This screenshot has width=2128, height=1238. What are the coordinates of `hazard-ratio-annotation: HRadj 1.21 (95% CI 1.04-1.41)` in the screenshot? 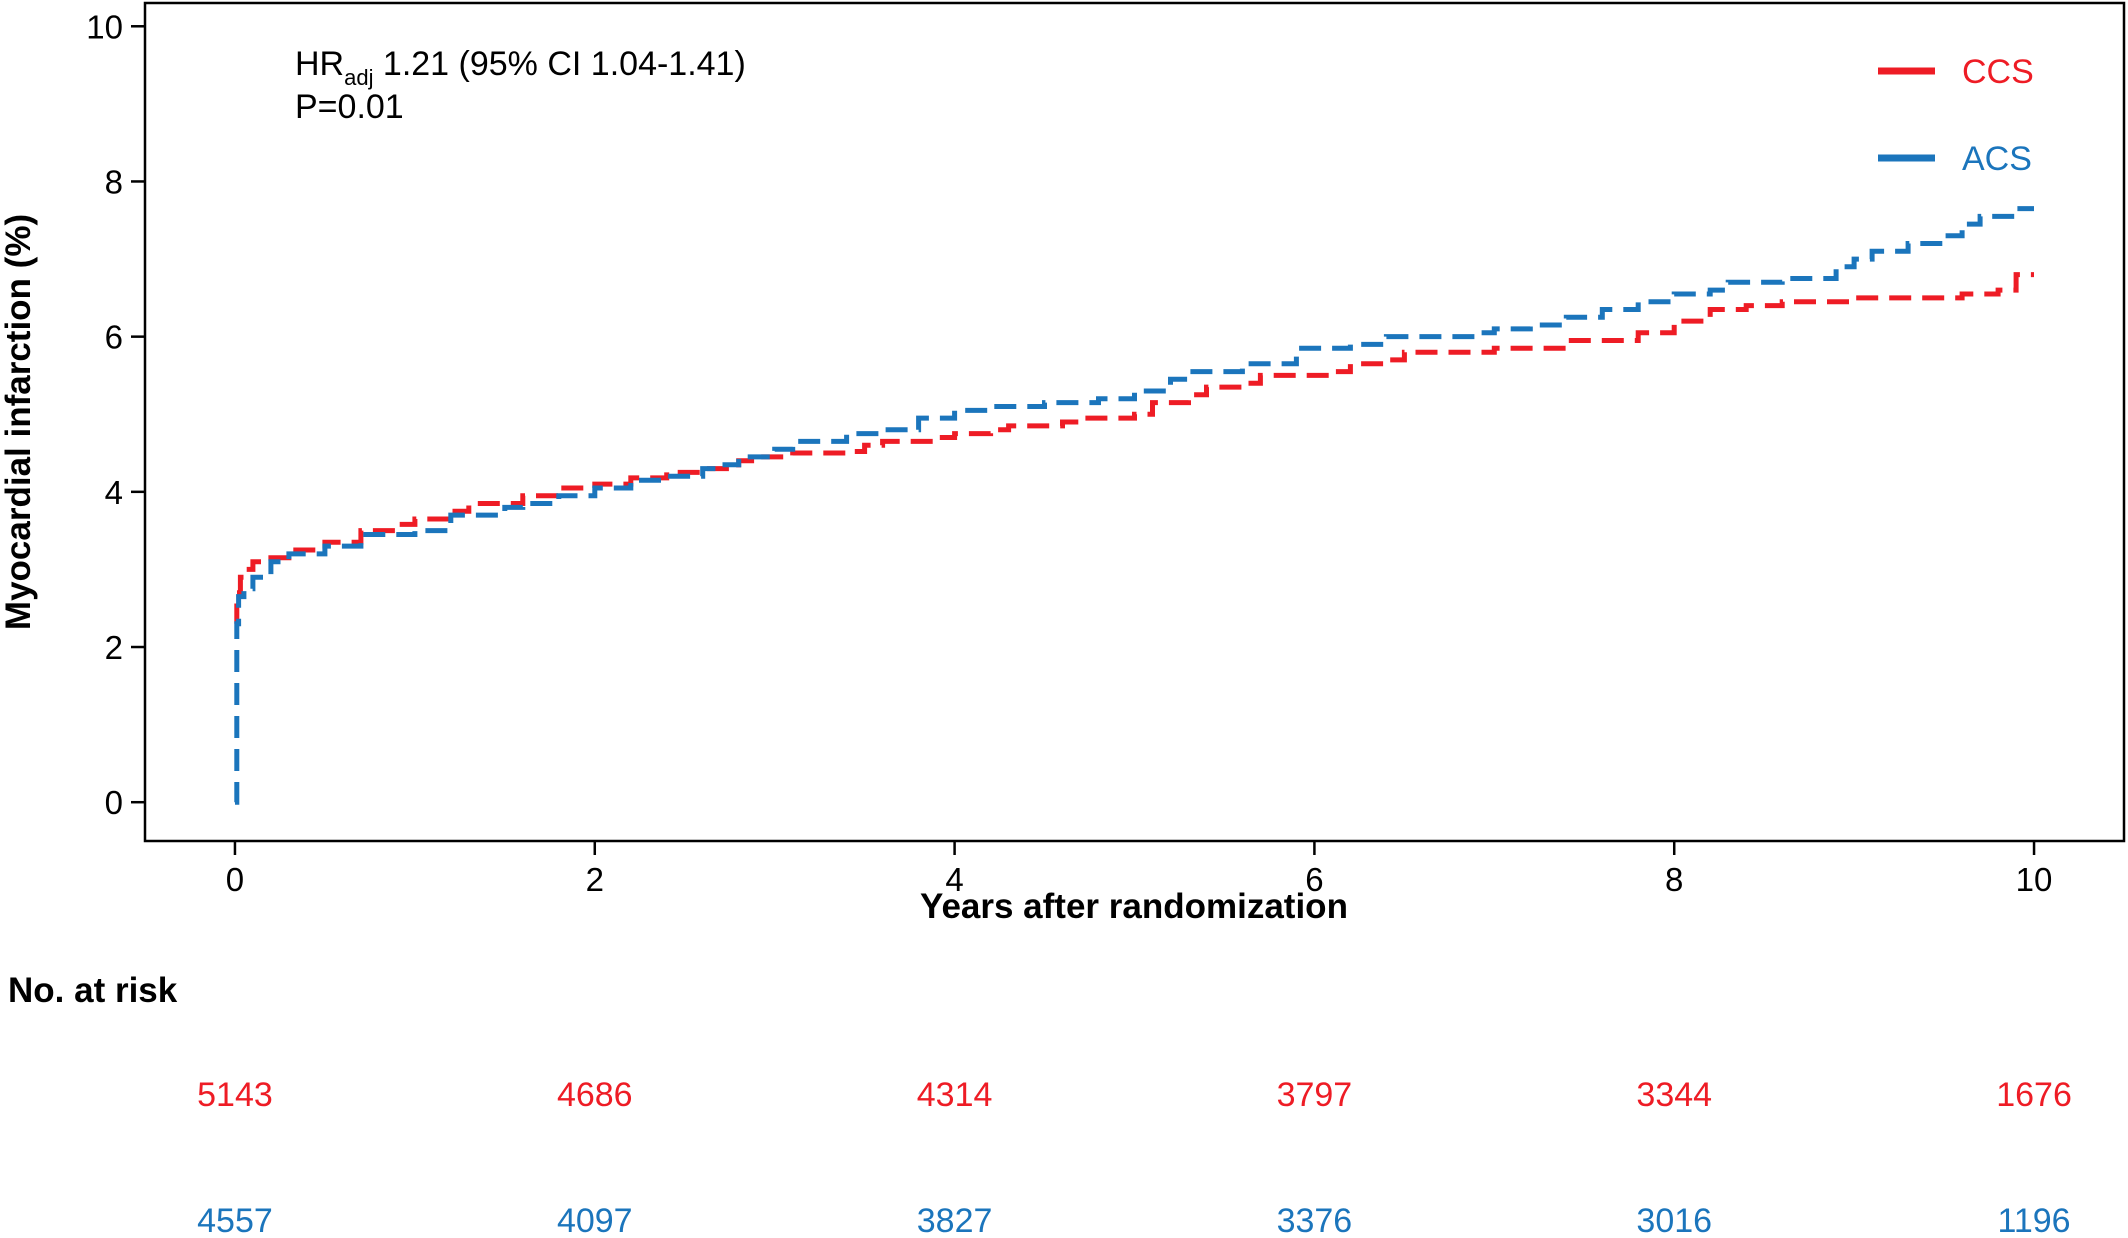 It's located at (520, 67).